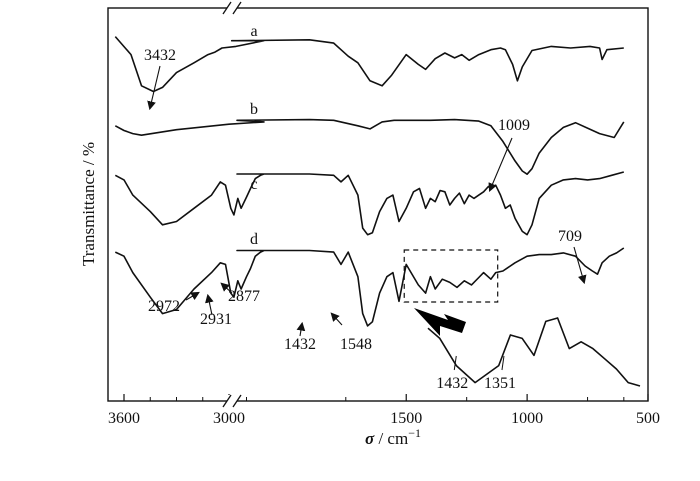 This screenshot has width=700, height=481. Describe the element at coordinates (216, 319) in the screenshot. I see `peak-label: 2931` at that location.